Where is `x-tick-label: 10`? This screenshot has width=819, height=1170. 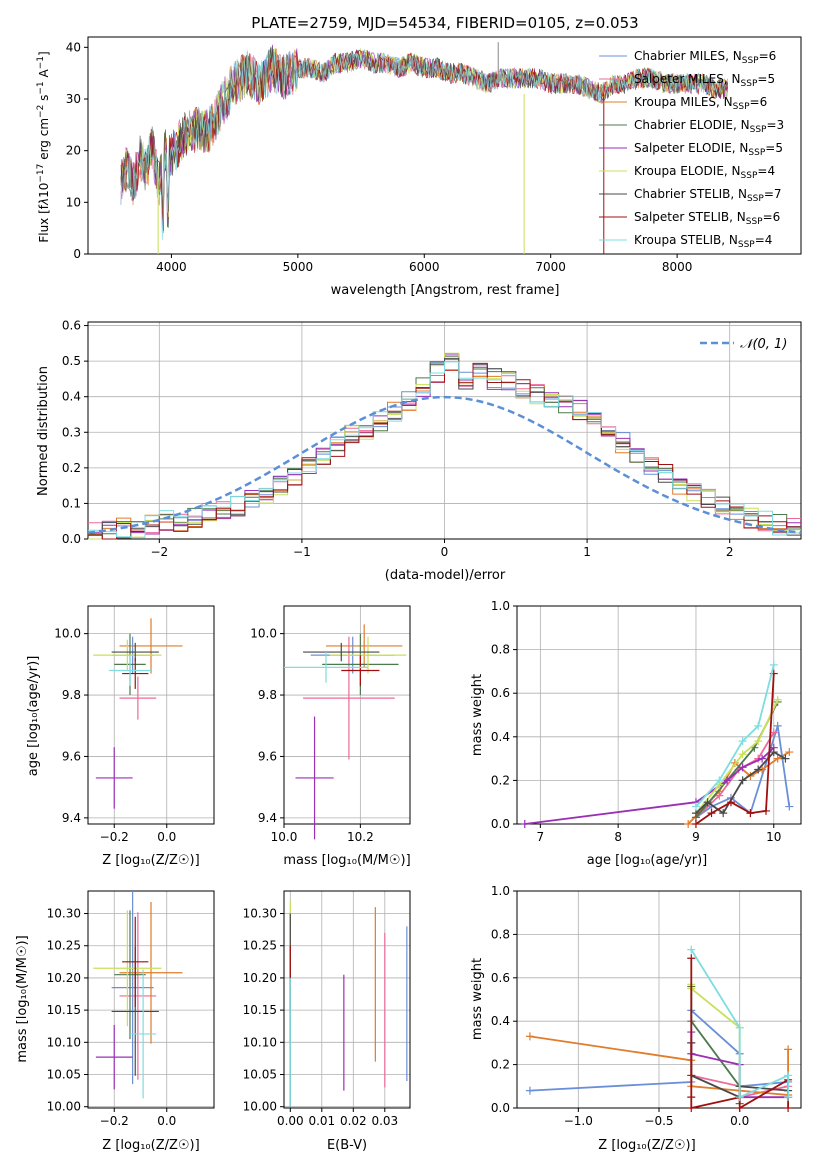
x-tick-label: 10 is located at coordinates (773, 837).